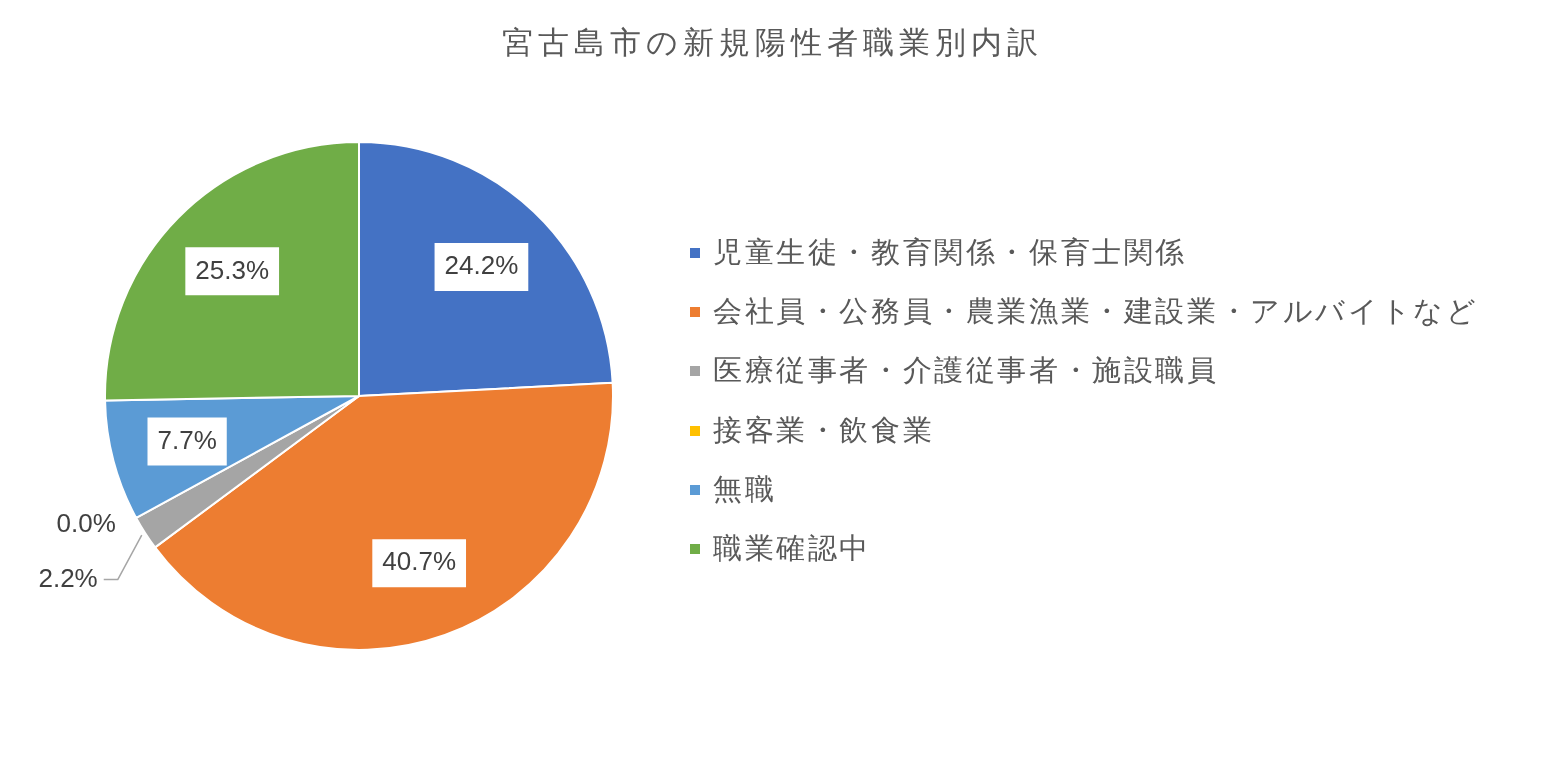 This screenshot has width=1544, height=780. I want to click on legend-label: 児童生徒・教育関係・保育士関係, so click(950, 252).